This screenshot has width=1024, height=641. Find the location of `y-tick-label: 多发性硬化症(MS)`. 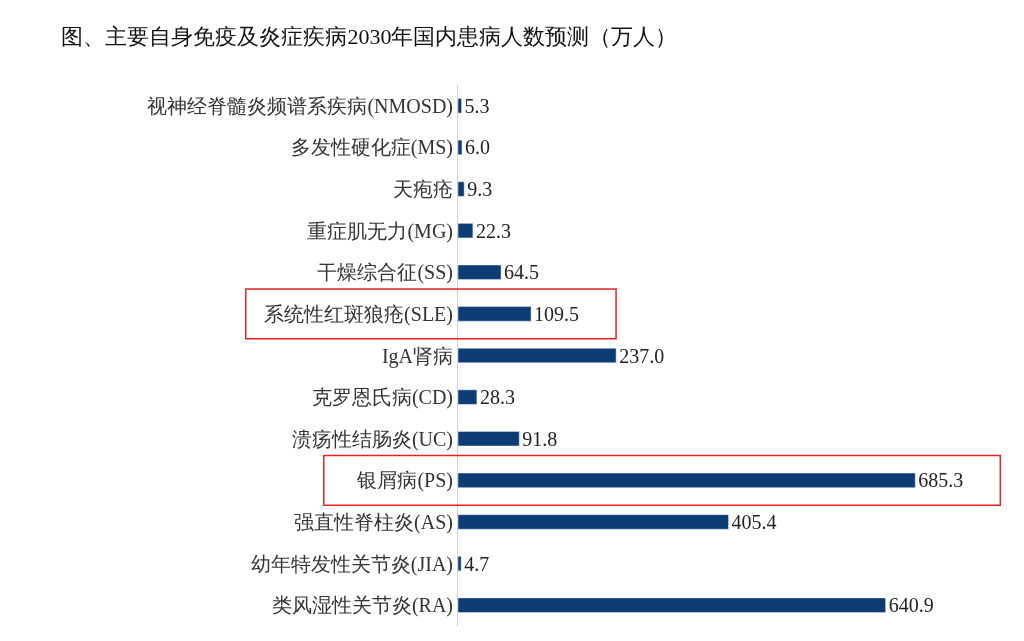

y-tick-label: 多发性硬化症(MS) is located at coordinates (371, 148).